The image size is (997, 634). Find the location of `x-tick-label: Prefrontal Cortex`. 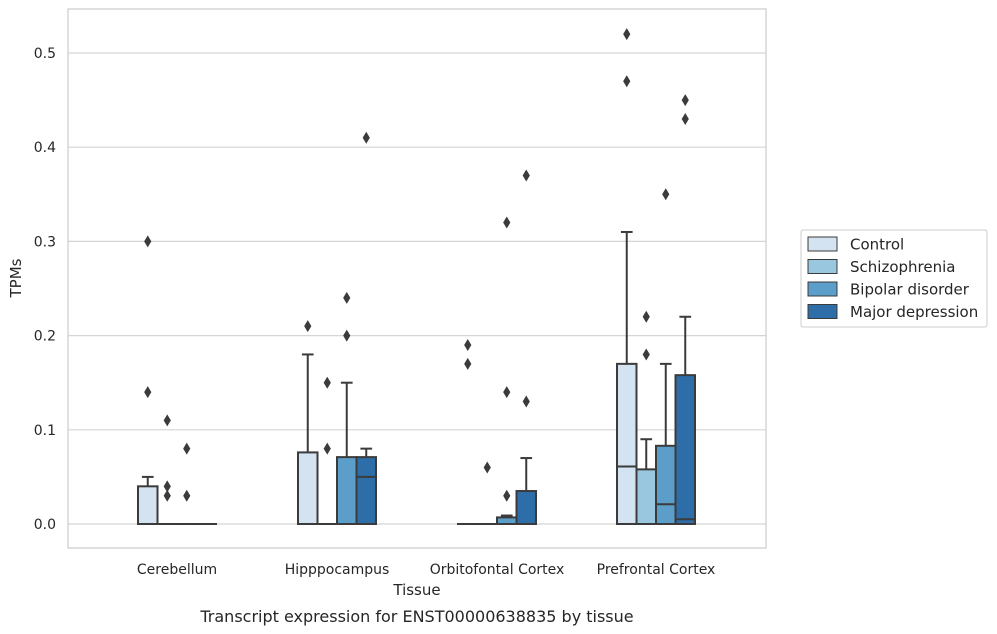

x-tick-label: Prefrontal Cortex is located at coordinates (656, 570).